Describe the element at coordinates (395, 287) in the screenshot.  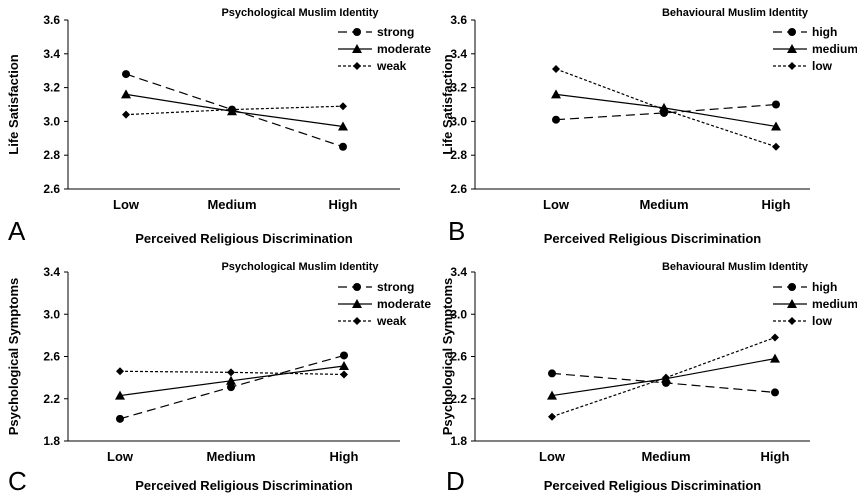
I see `legend-label-strong: strong` at that location.